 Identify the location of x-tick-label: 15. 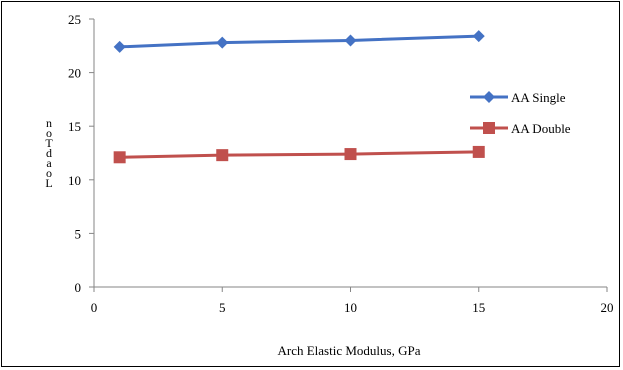
(478, 307).